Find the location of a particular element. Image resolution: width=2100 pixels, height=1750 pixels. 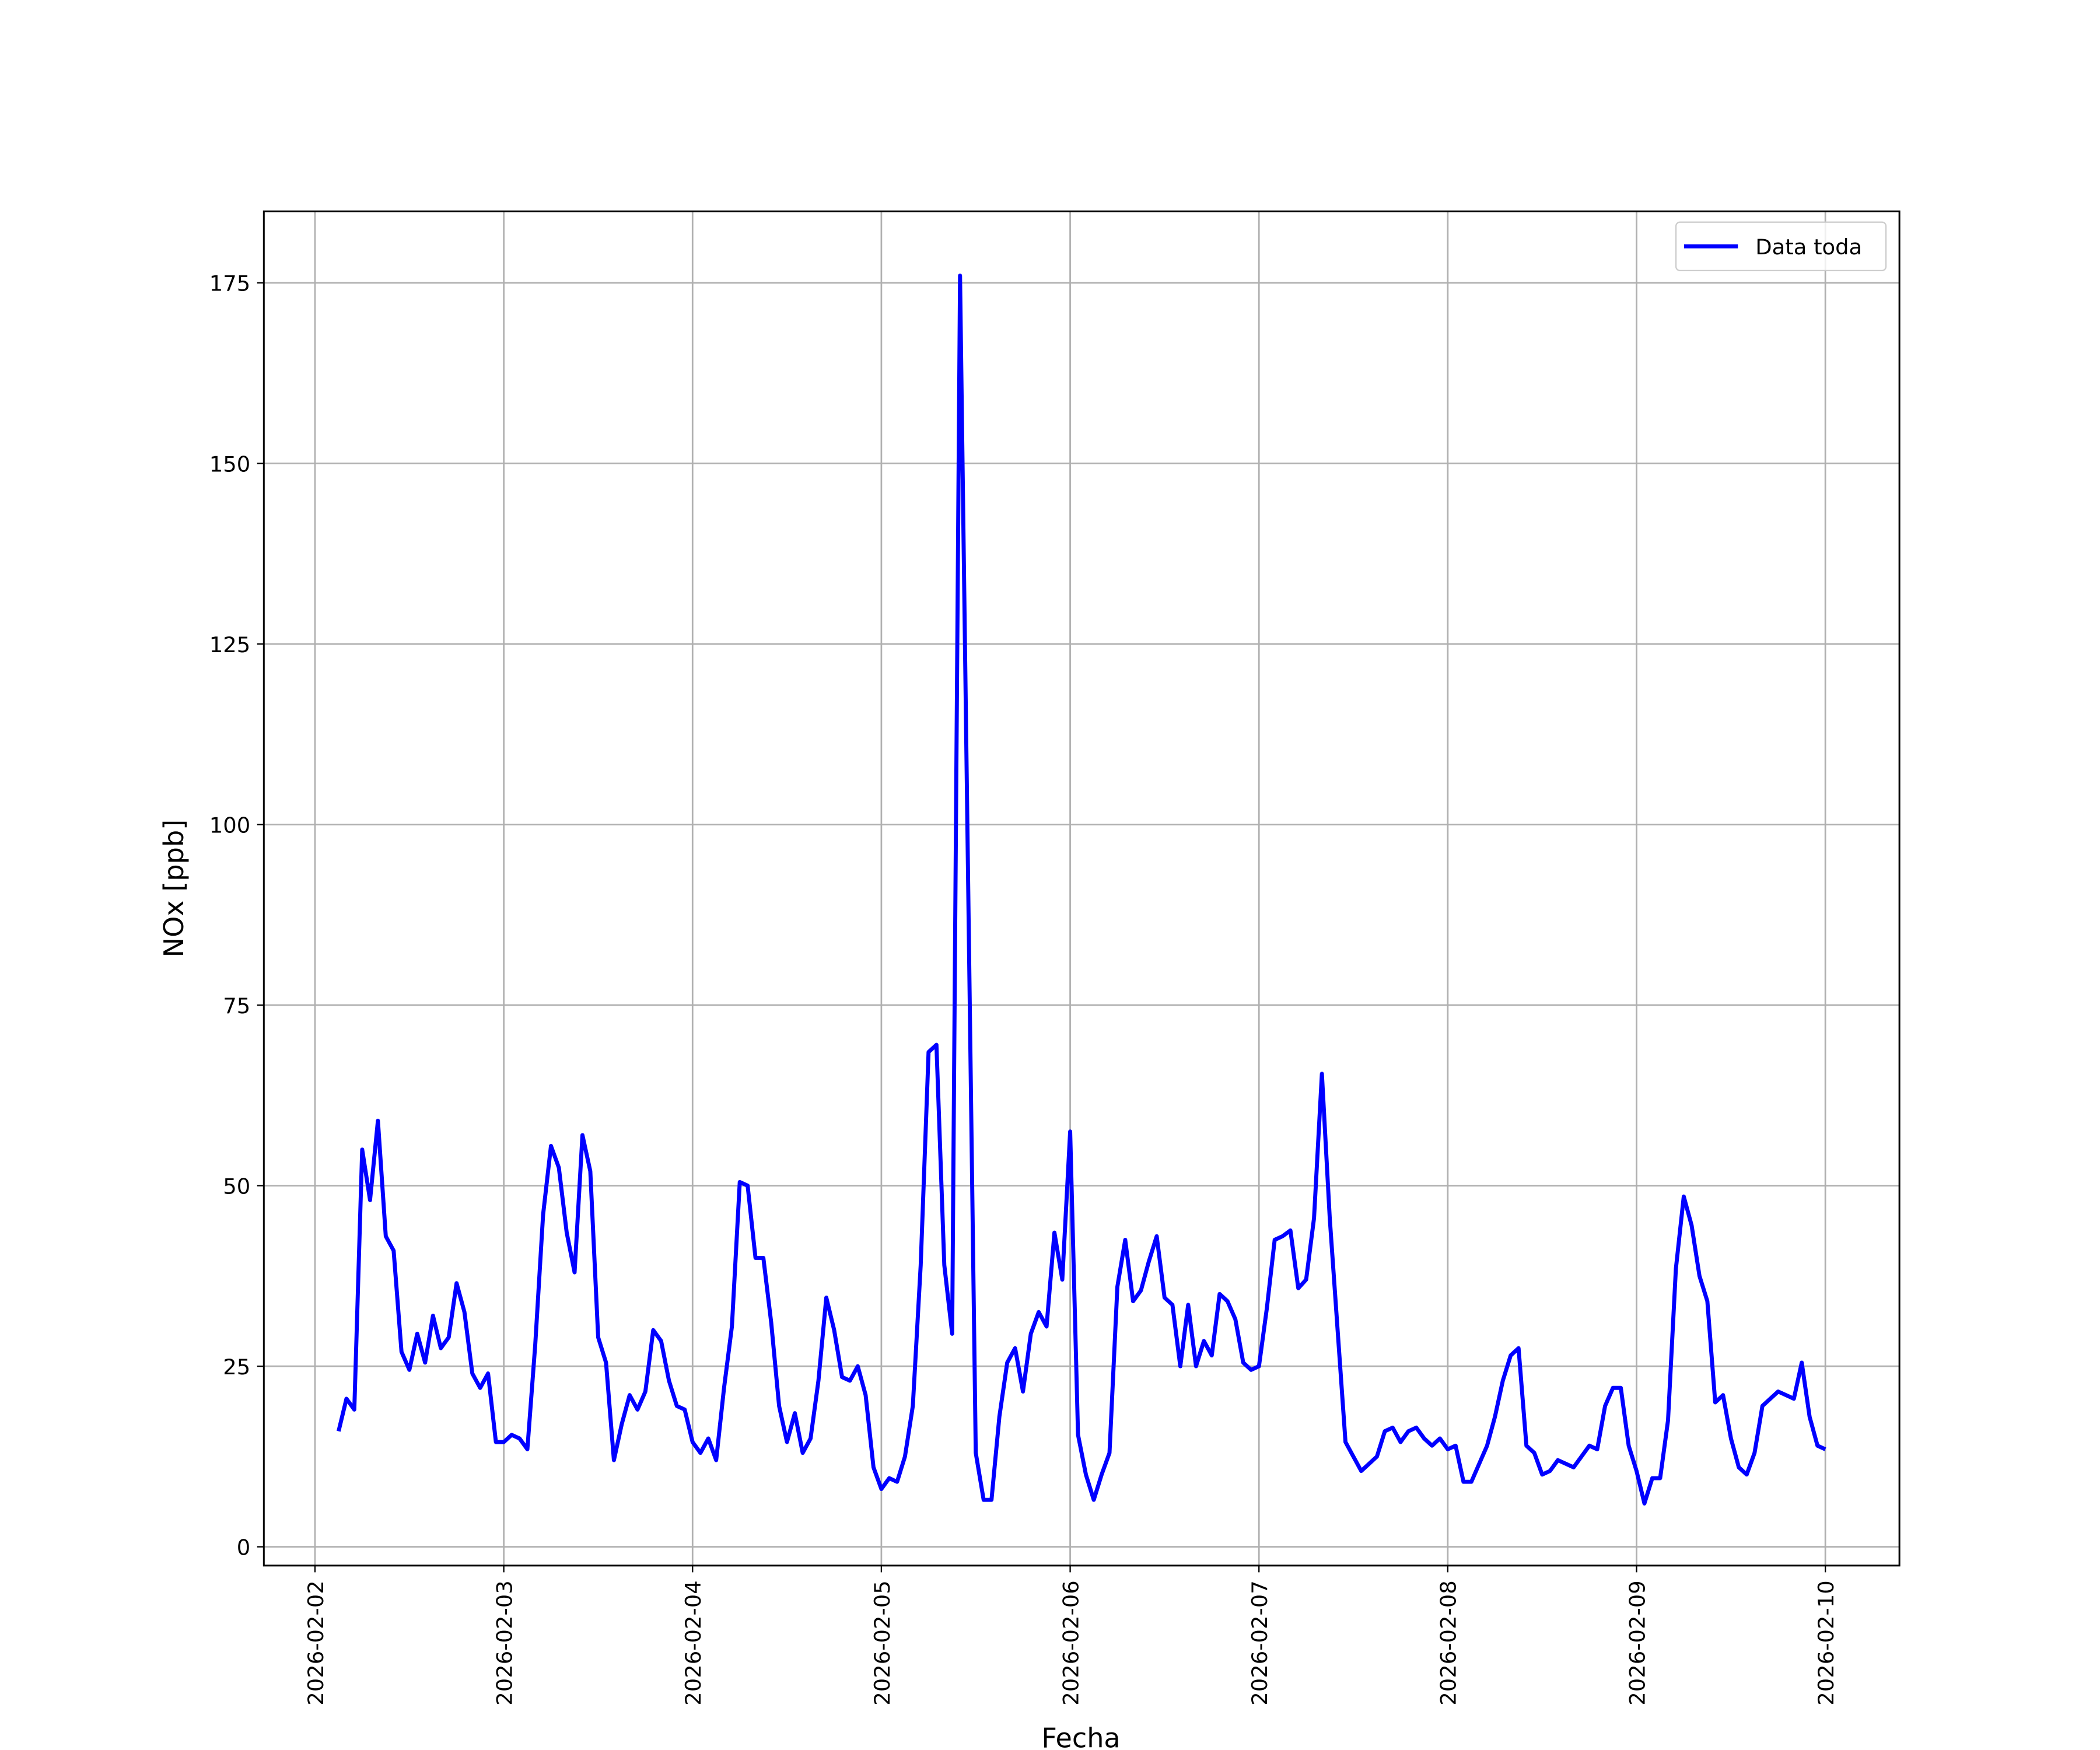

x-tick-label: 2026-02-08 is located at coordinates (1448, 1643).